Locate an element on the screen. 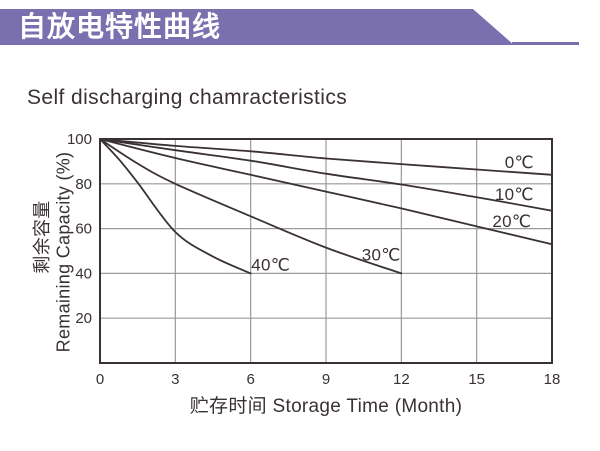  curve-label-temp-20c: 20℃ is located at coordinates (511, 221).